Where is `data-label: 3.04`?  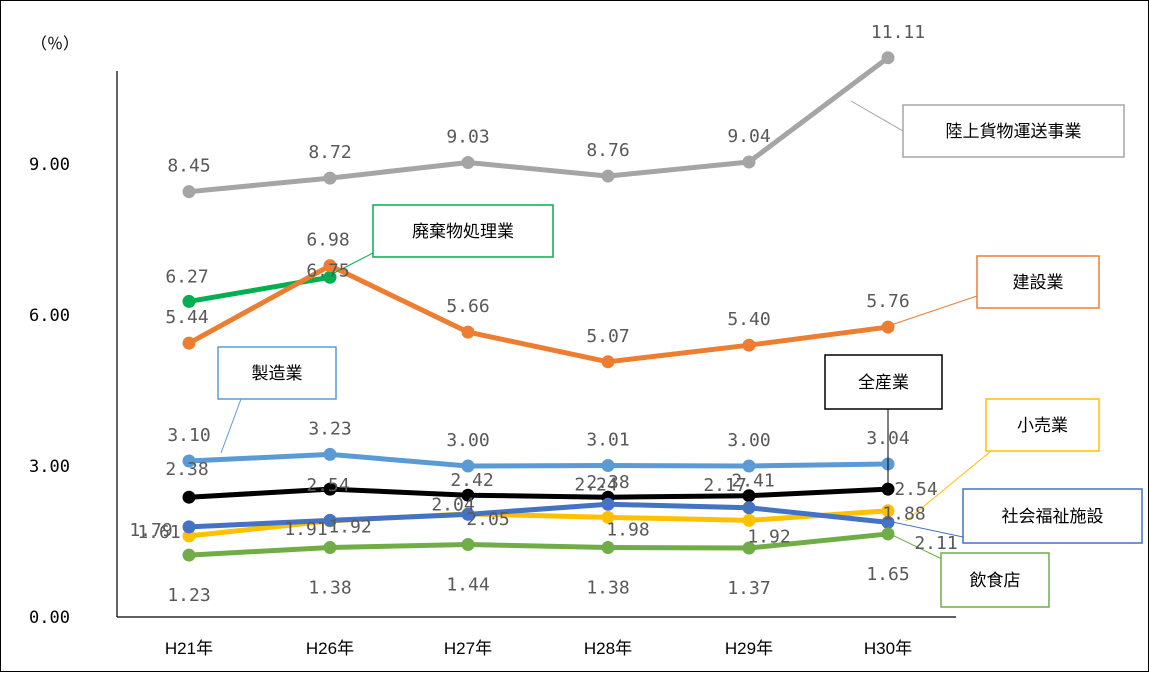
data-label: 3.04 is located at coordinates (887, 438).